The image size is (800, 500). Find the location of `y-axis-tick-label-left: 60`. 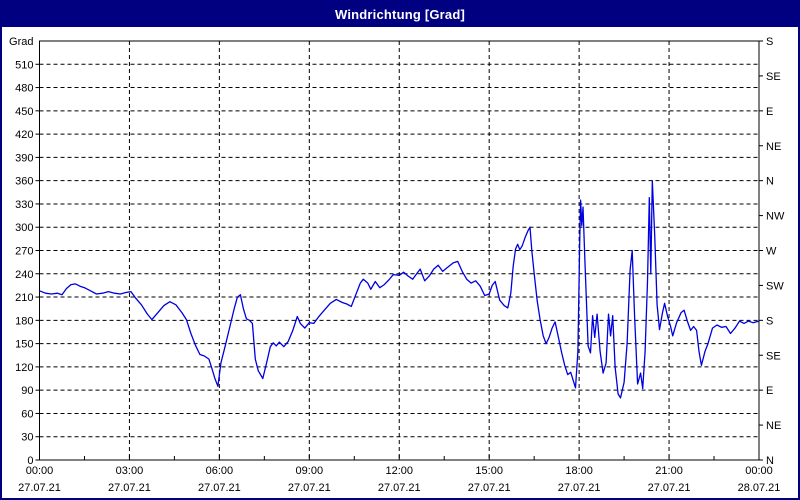

y-axis-tick-label-left: 60 is located at coordinates (27, 414).